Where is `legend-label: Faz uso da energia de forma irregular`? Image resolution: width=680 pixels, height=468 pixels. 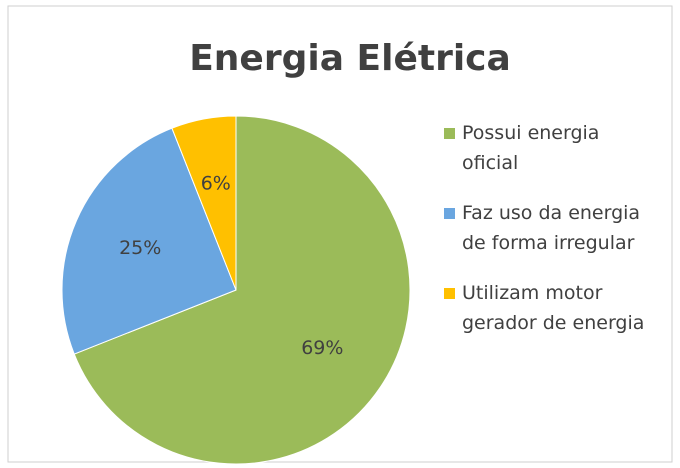 legend-label: Faz uso da energia de forma irregular is located at coordinates (551, 228).